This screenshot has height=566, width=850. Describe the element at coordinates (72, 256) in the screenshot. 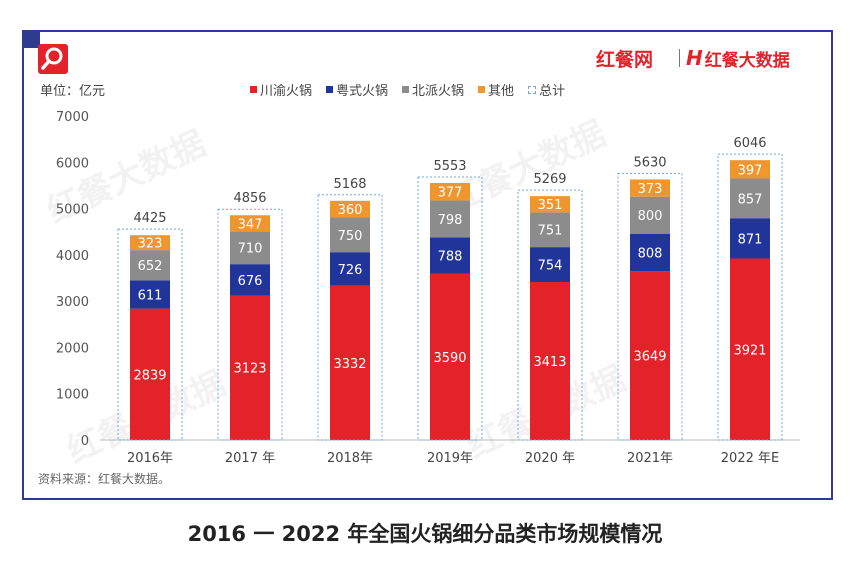

I see `y-tick-label: 4000` at that location.